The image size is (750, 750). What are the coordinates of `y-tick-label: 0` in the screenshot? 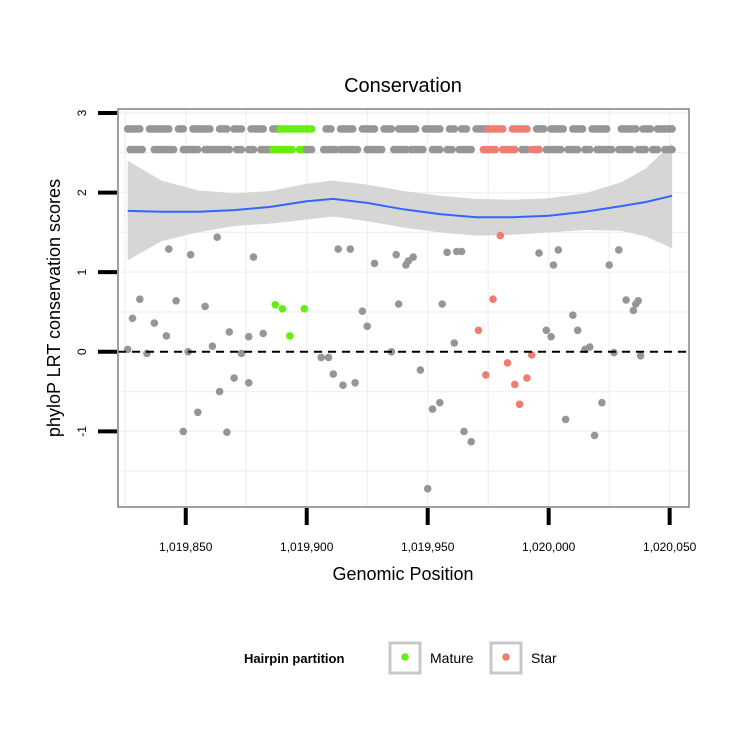 It's located at (82, 351).